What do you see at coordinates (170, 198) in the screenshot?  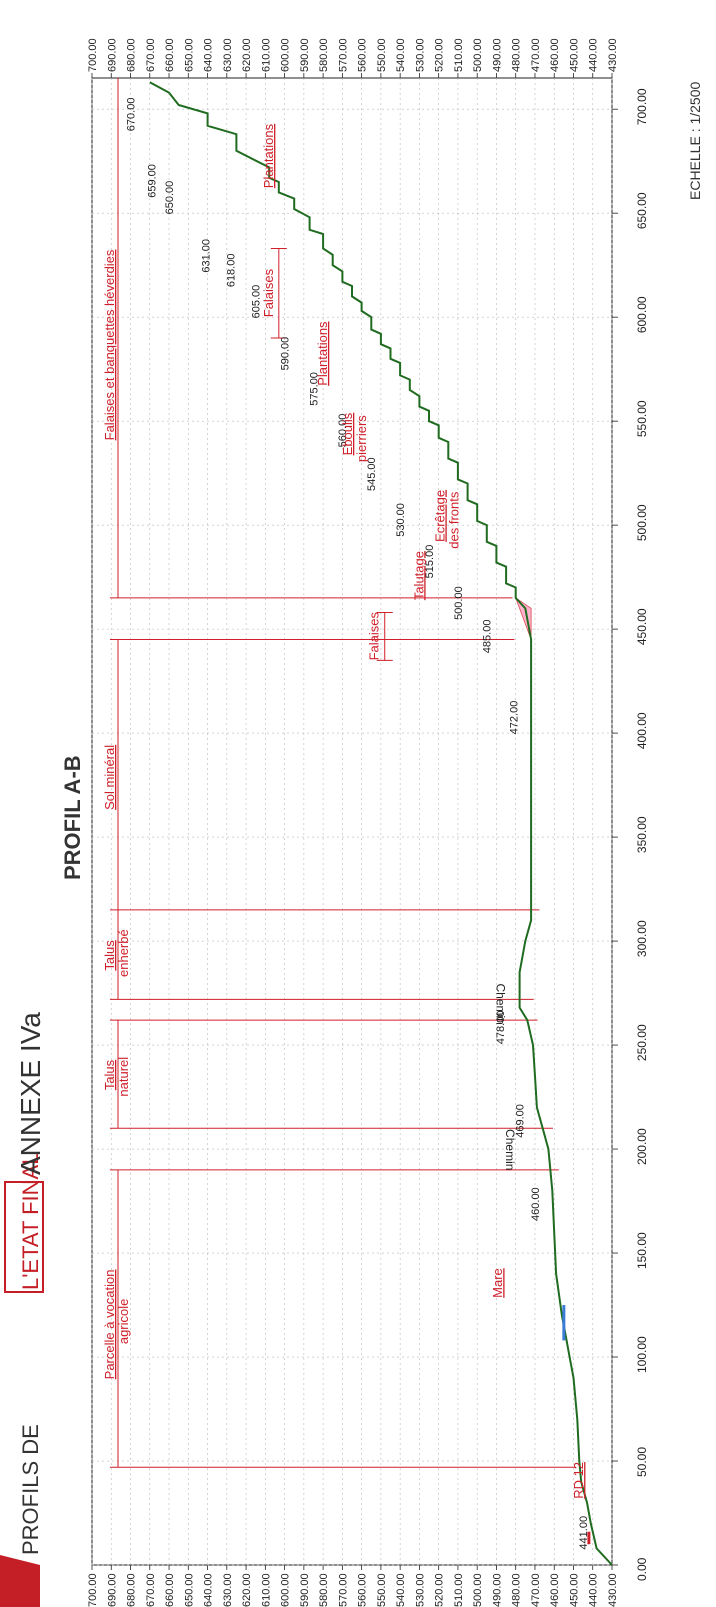 I see `elevation-label: 650.00` at bounding box center [170, 198].